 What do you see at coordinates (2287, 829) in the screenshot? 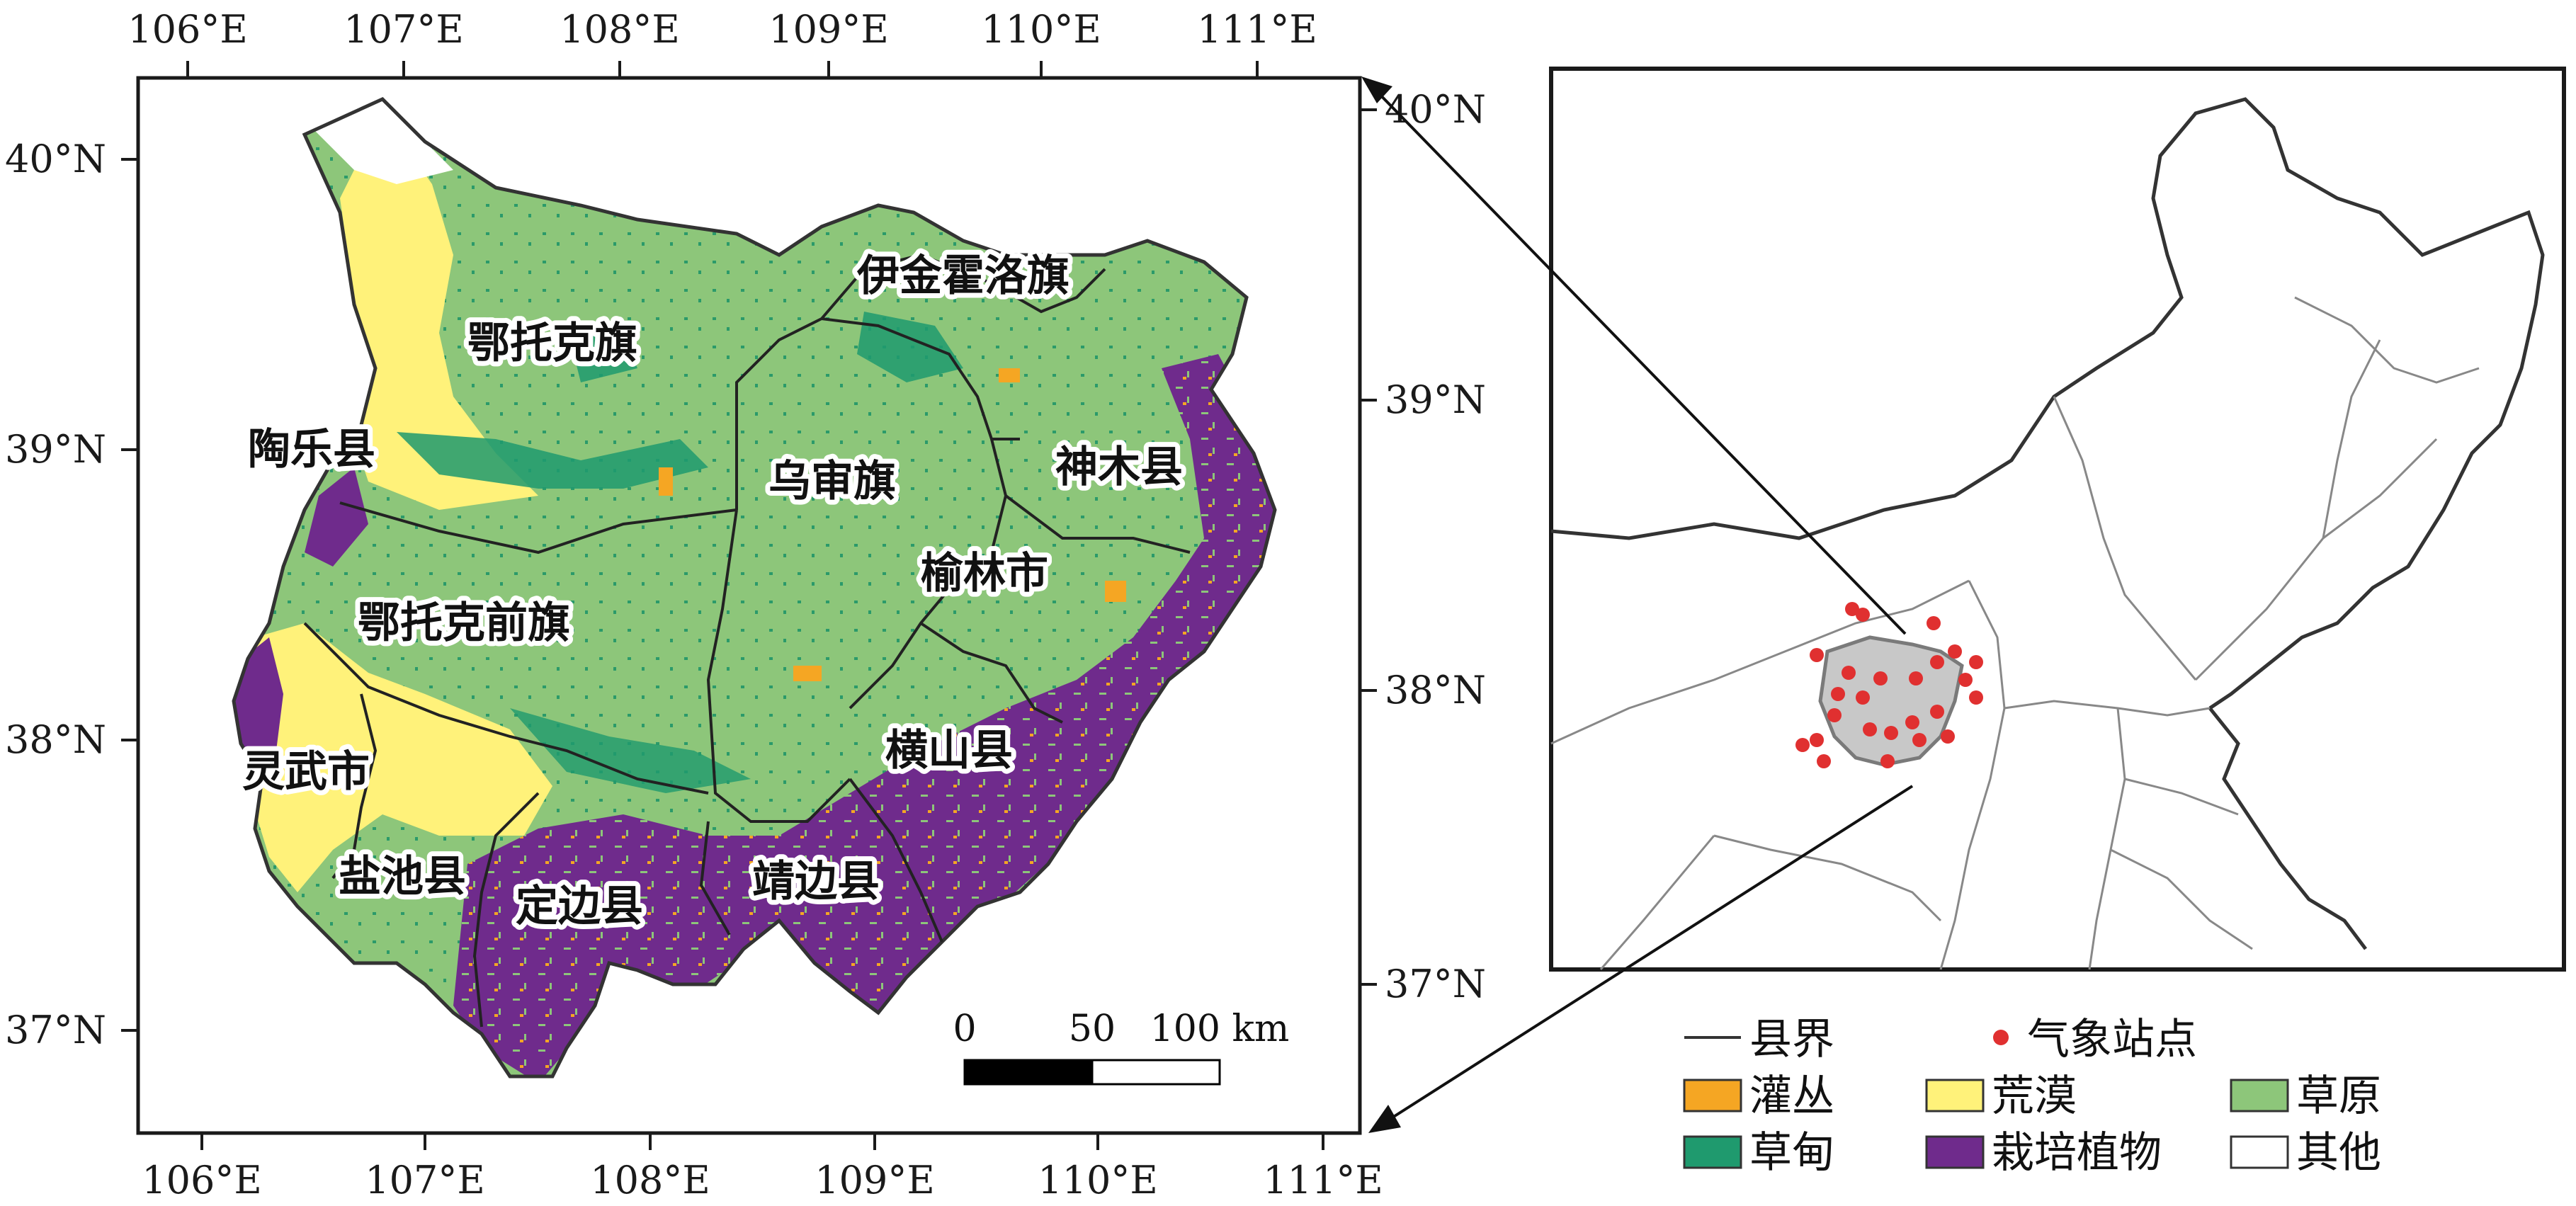
I see `inset-coast` at bounding box center [2287, 829].